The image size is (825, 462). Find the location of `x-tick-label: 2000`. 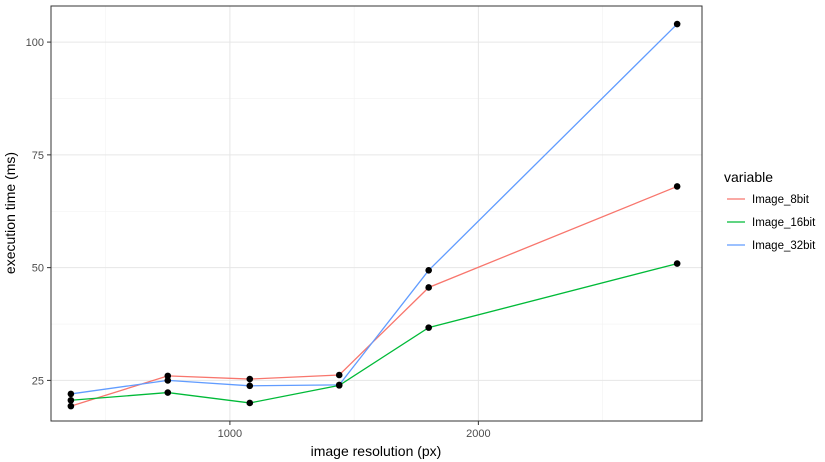

x-tick-label: 2000 is located at coordinates (478, 434).